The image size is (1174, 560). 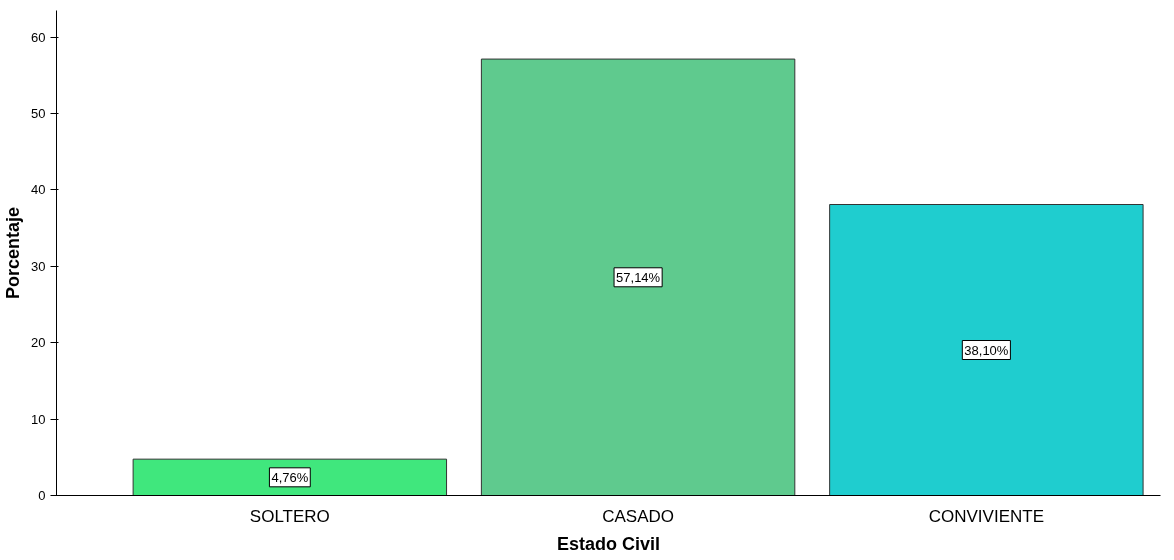 I want to click on y-tick-label: 60, so click(x=38, y=37).